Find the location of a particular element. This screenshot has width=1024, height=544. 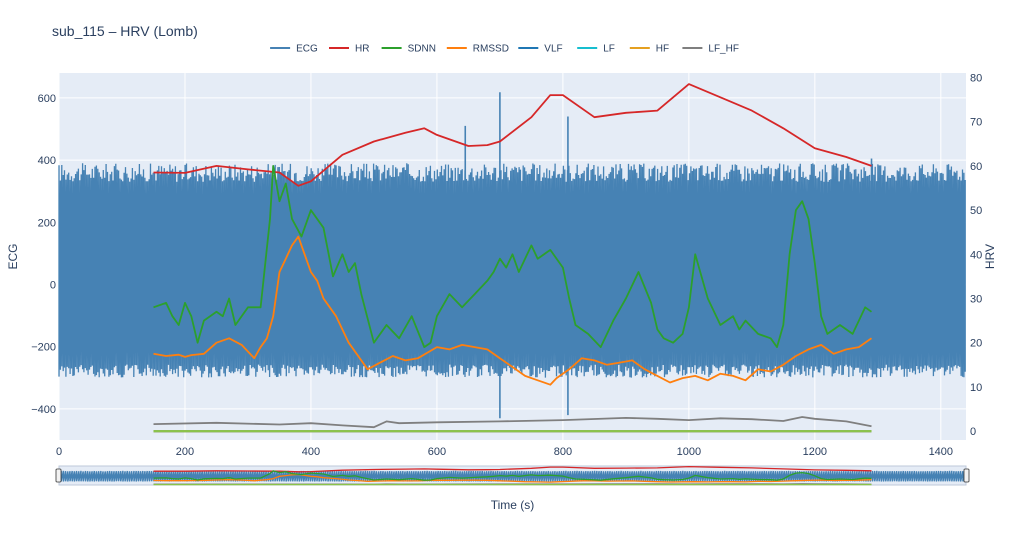

slider-series-rmssd is located at coordinates (512, 478).